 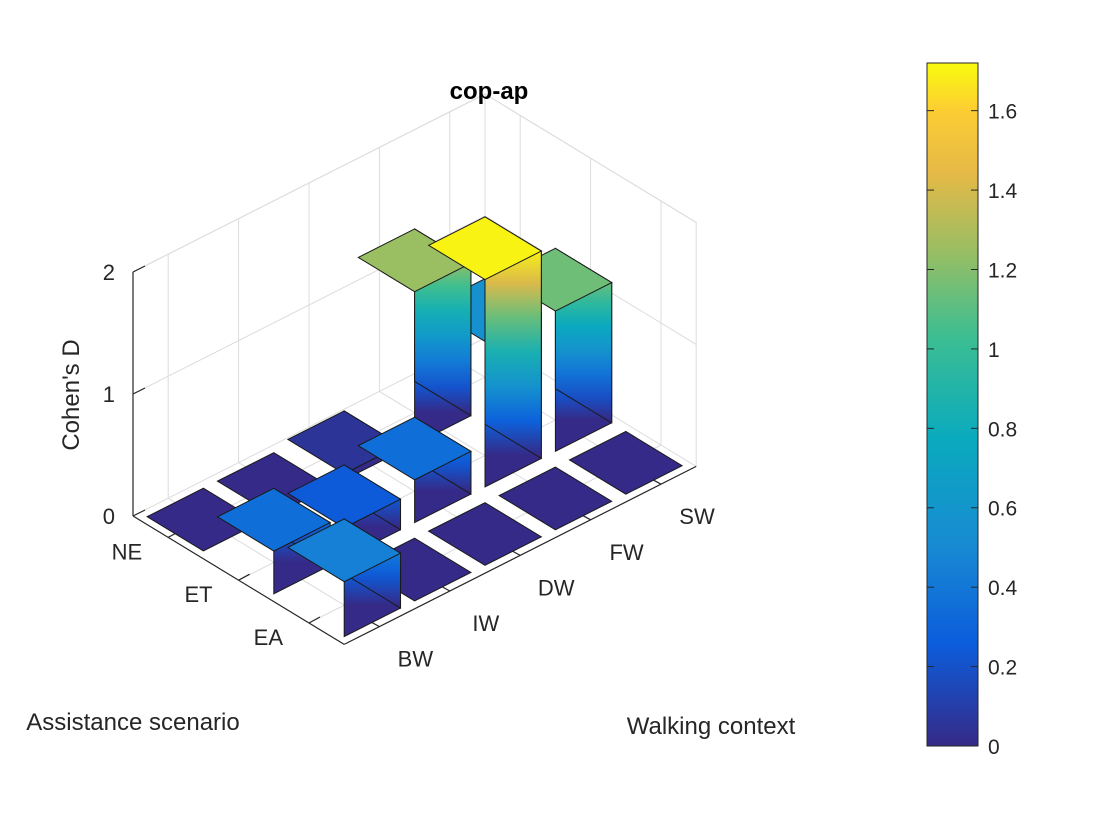 What do you see at coordinates (1002, 668) in the screenshot?
I see `colorbar-tick-label: 0.2` at bounding box center [1002, 668].